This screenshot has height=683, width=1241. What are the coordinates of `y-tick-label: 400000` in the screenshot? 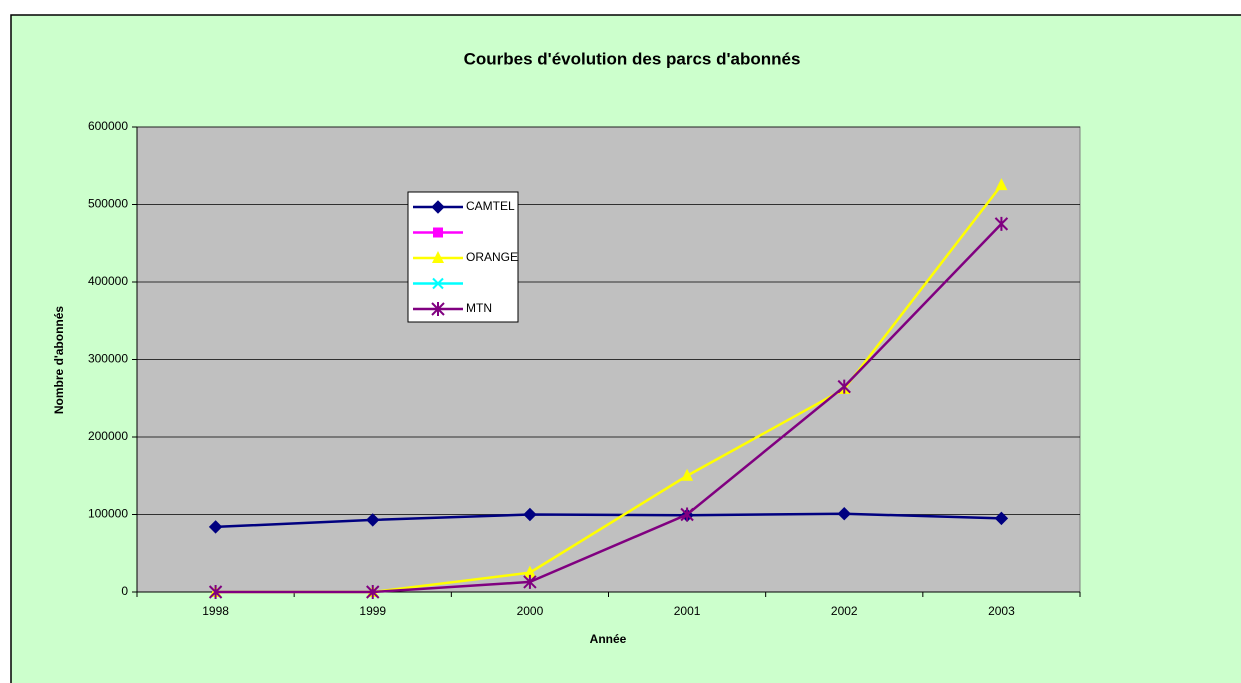 It's located at (108, 281).